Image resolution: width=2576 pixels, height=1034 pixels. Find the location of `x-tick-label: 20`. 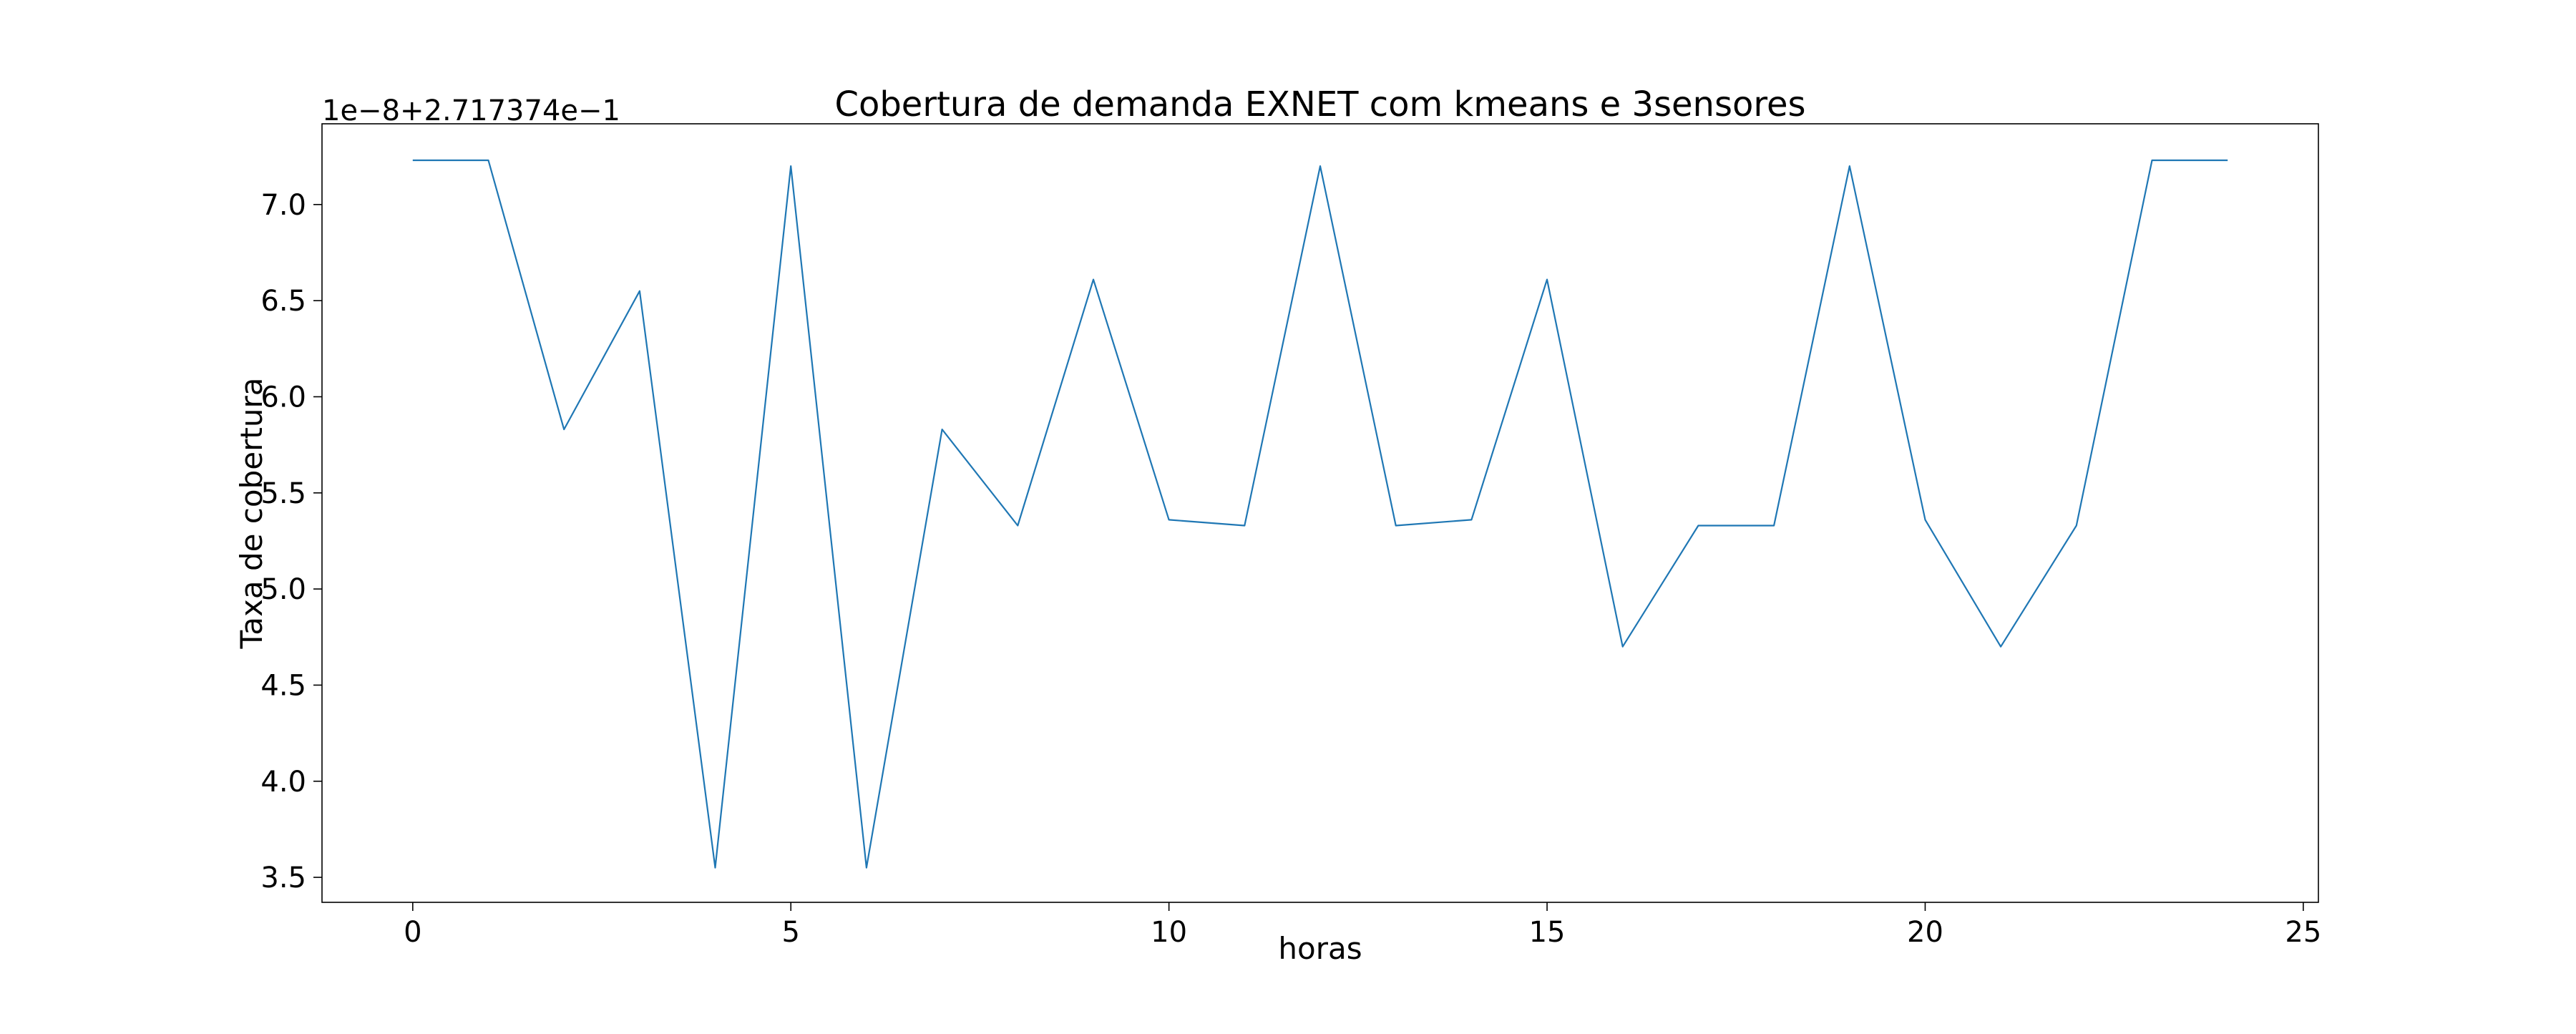

x-tick-label: 20 is located at coordinates (1925, 932).